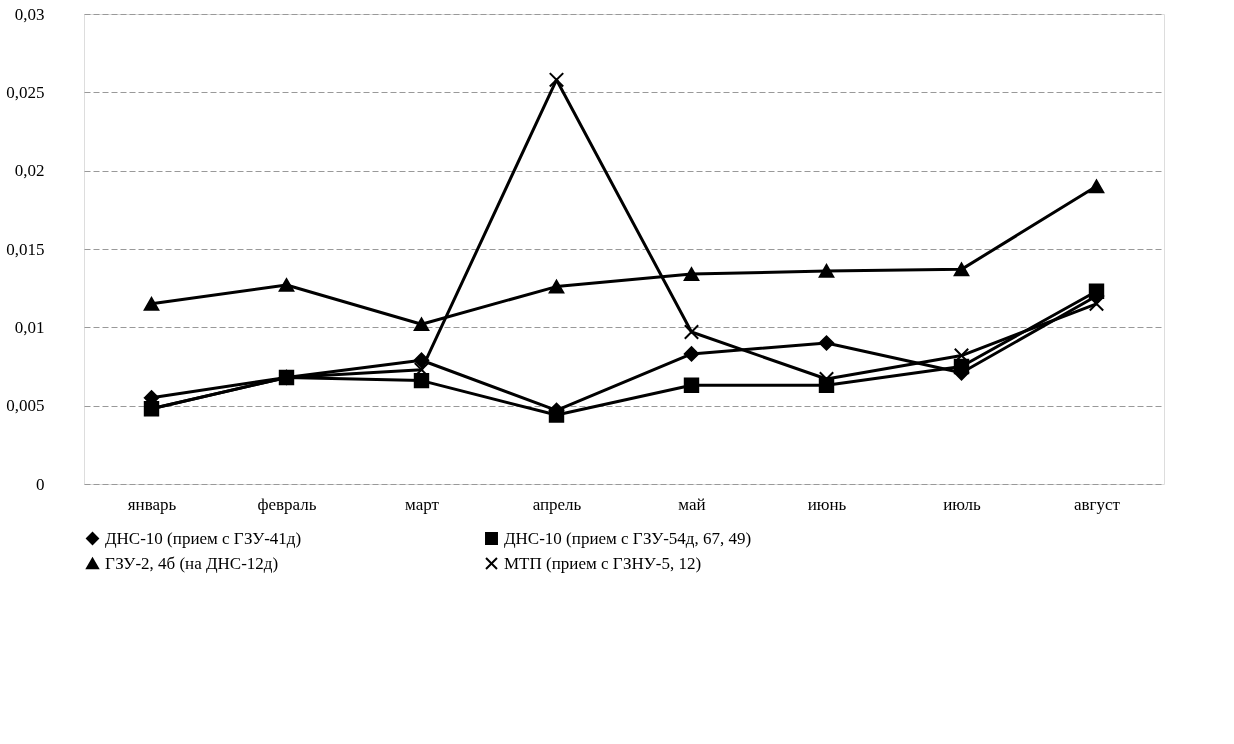 The height and width of the screenshot is (744, 1234). I want to click on x-tick-label: июль, so click(962, 504).